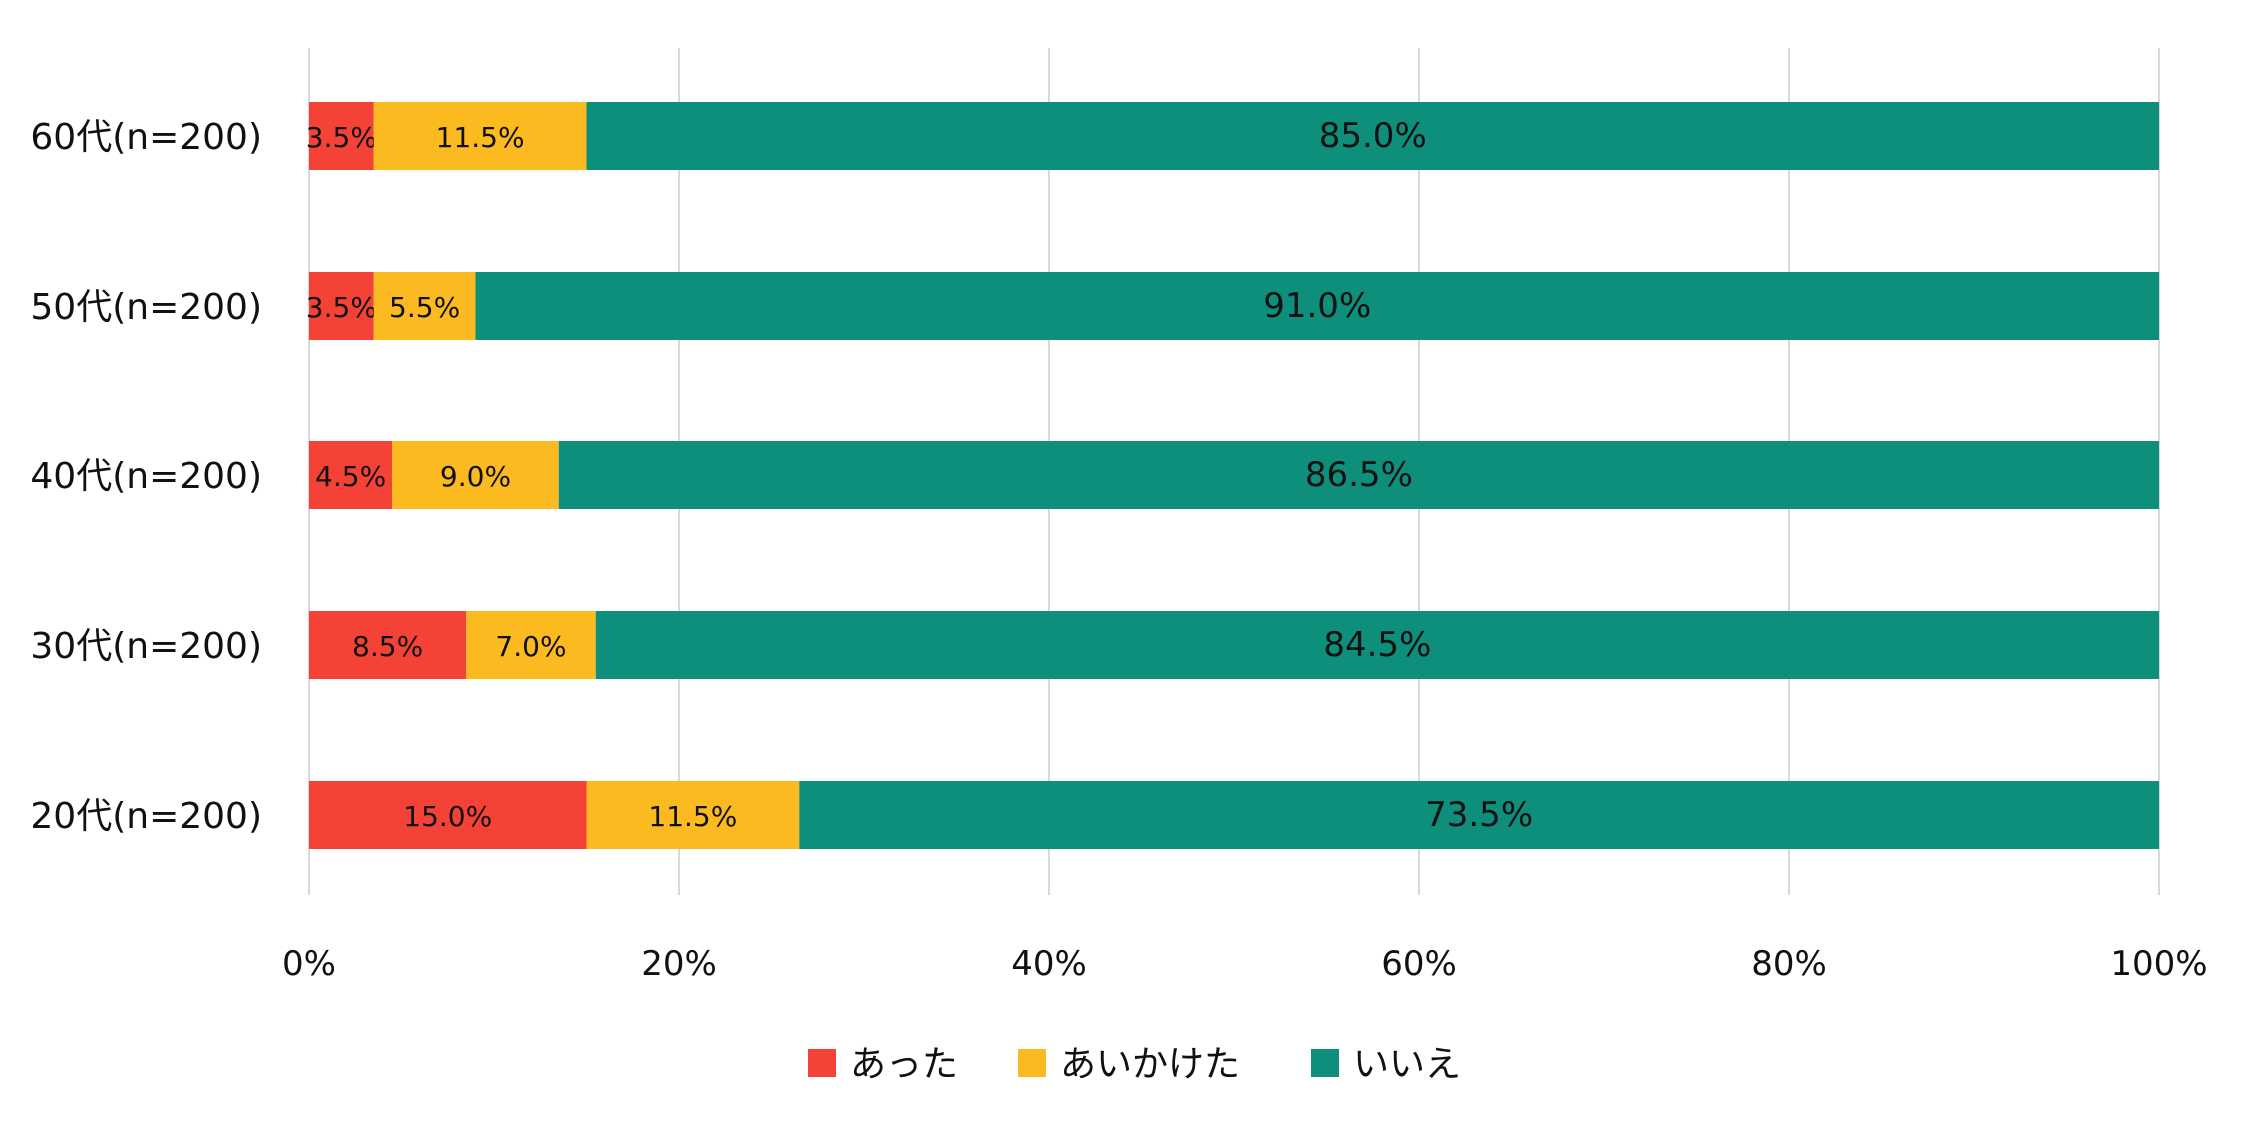 Image resolution: width=2254 pixels, height=1131 pixels. Describe the element at coordinates (1245, 964) in the screenshot. I see `x-axis-ticks: 0% 20% 40% 60% 80% 100%` at that location.